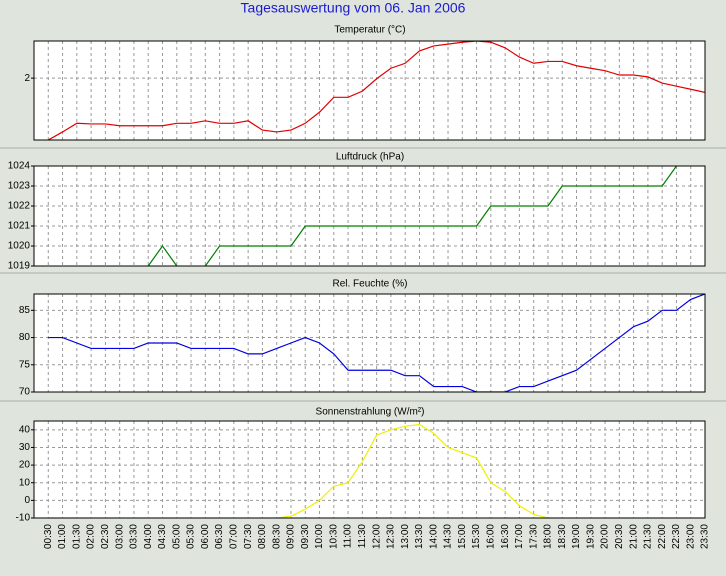 Image resolution: width=726 pixels, height=576 pixels. What do you see at coordinates (23, 518) in the screenshot?
I see `y-tick-label: -10` at bounding box center [23, 518].